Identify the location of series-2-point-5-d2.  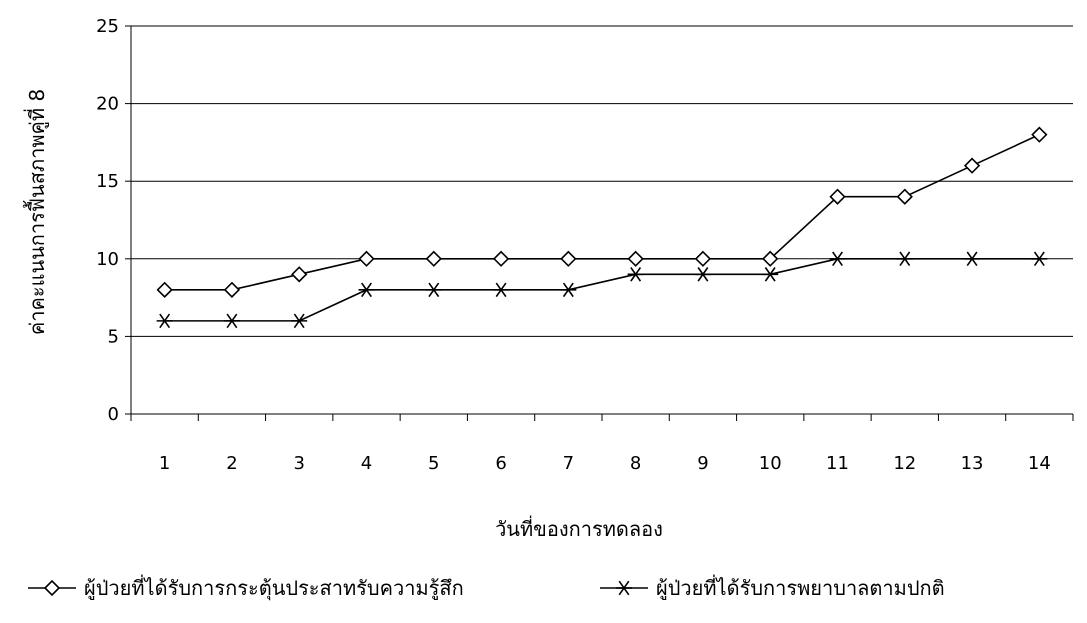
(434, 290).